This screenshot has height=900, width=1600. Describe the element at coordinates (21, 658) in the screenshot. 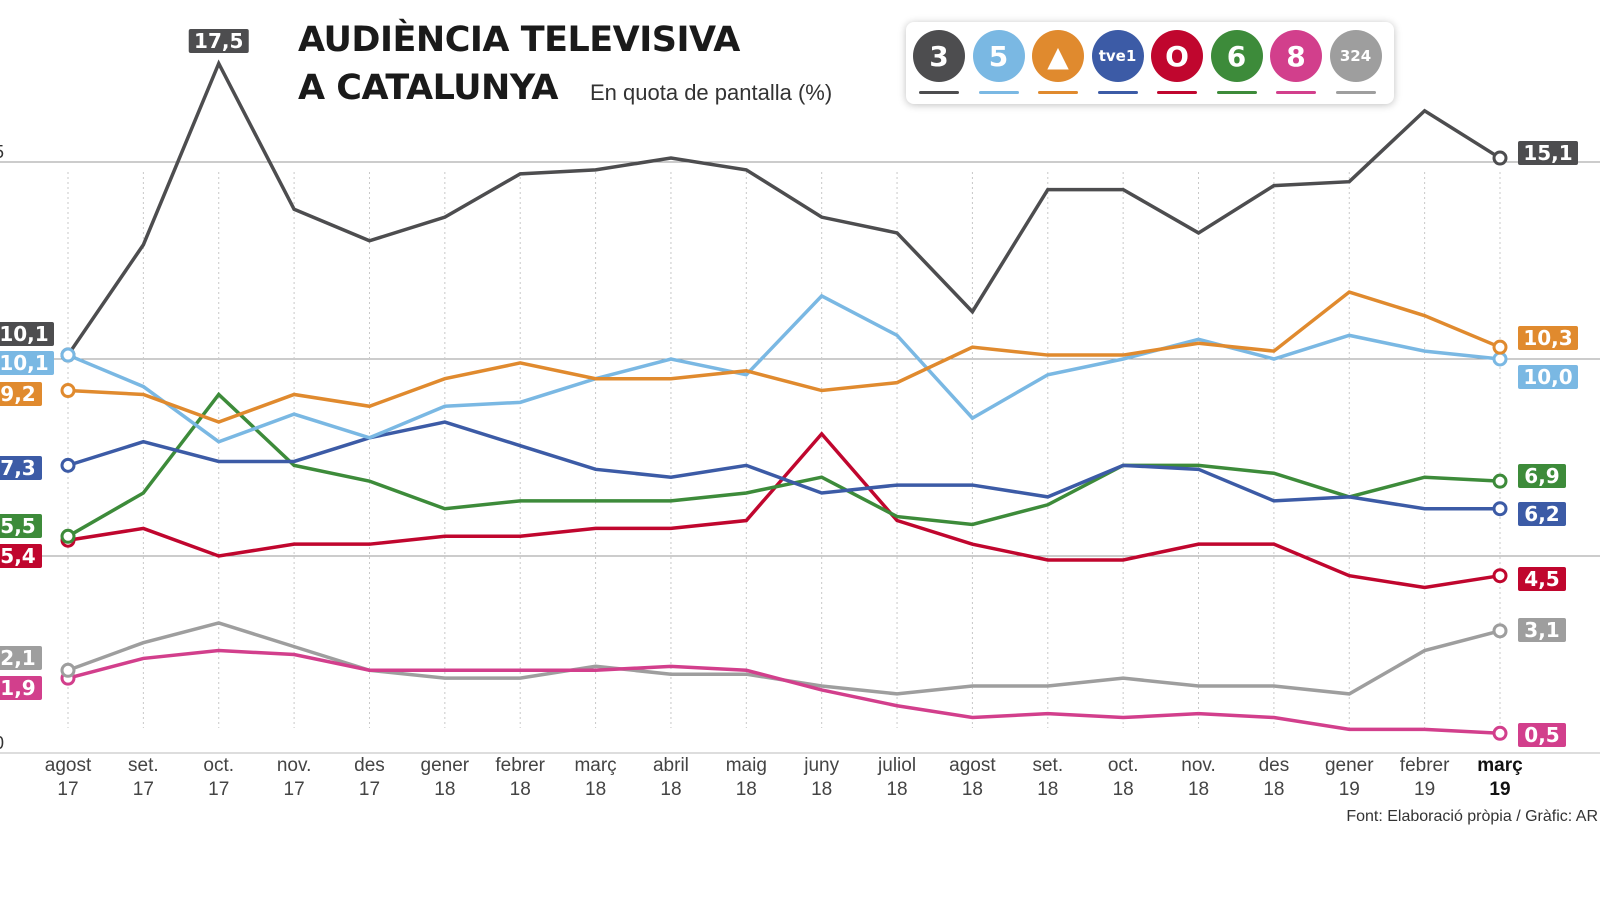

I see `start-label-3-24: 2,1` at that location.